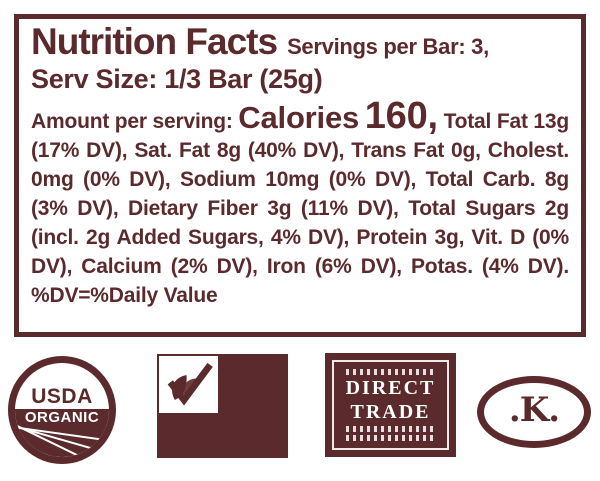 The image size is (600, 481). I want to click on vegan-leaf-check-box, so click(188, 384).